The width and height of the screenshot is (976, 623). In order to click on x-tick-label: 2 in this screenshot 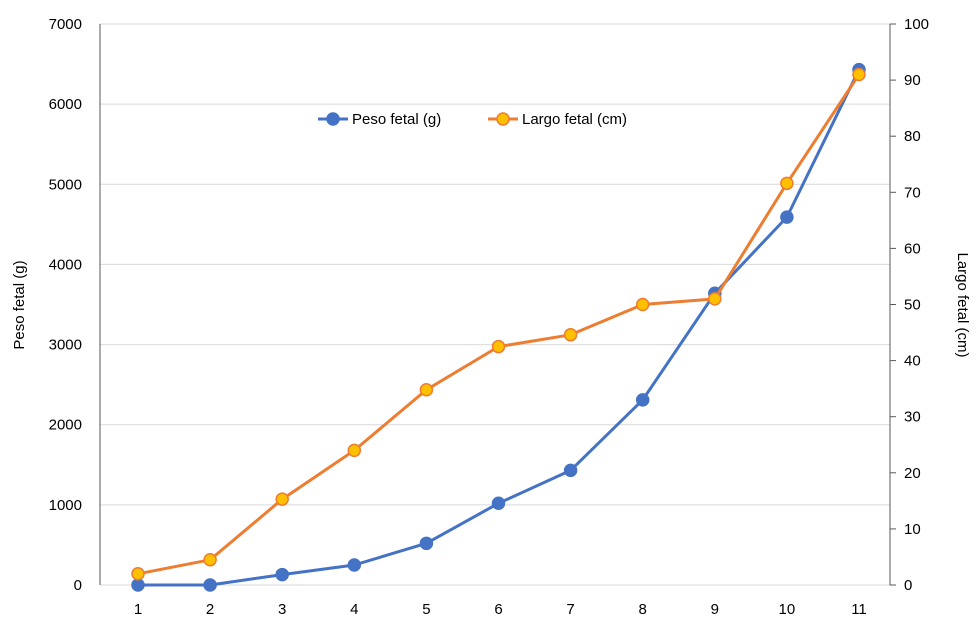, I will do `click(210, 609)`.